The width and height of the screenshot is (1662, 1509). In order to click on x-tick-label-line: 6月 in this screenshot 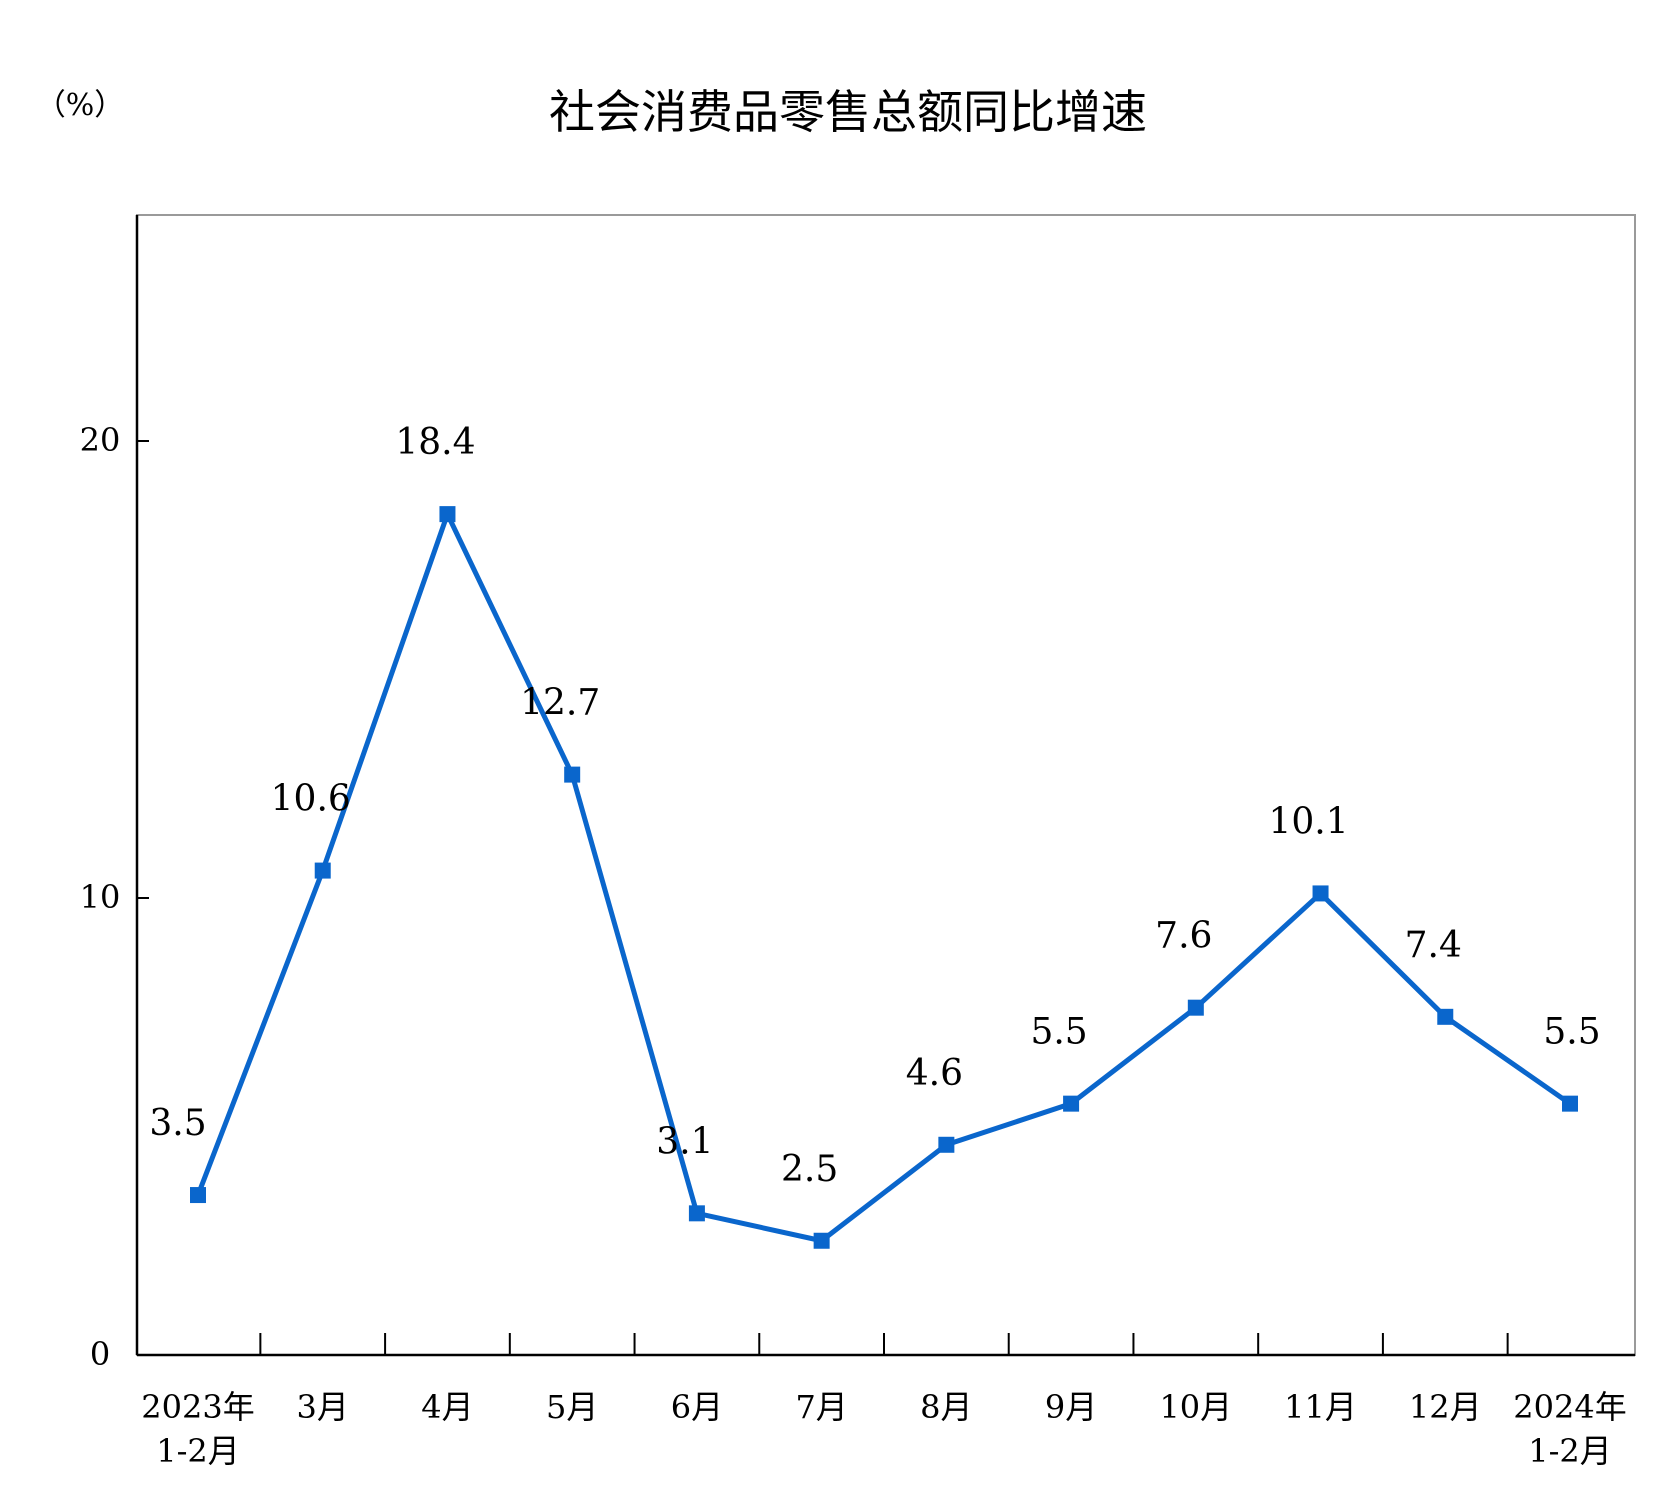, I will do `click(697, 1407)`.